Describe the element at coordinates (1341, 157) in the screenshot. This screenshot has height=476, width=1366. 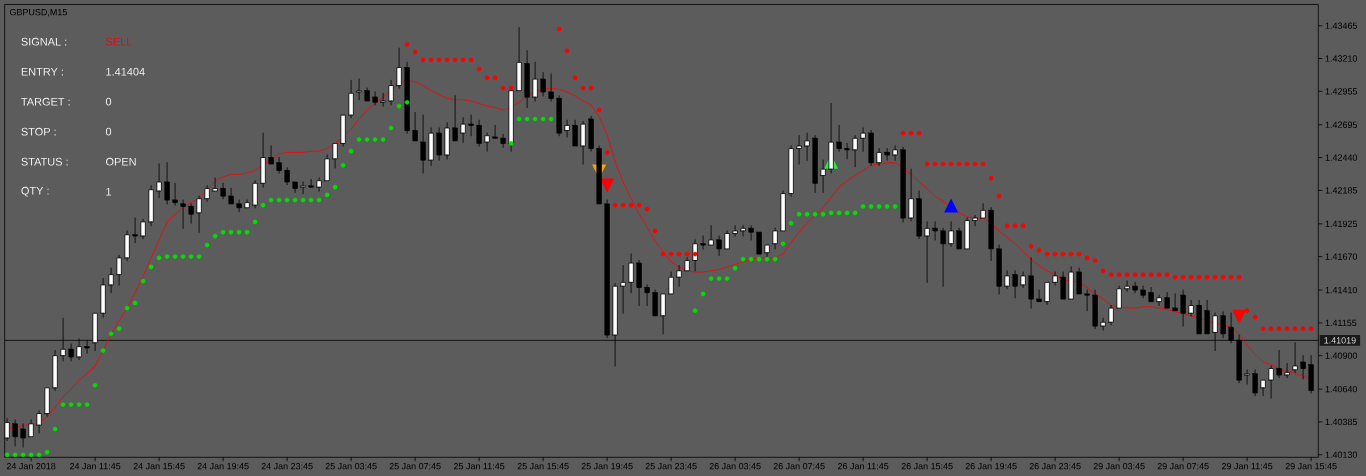
I see `y-tick-label: 1.42440` at that location.